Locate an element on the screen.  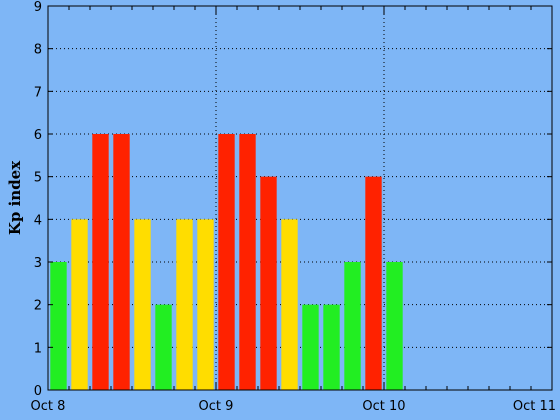
x-tick-label: Oct 11 is located at coordinates (534, 406).